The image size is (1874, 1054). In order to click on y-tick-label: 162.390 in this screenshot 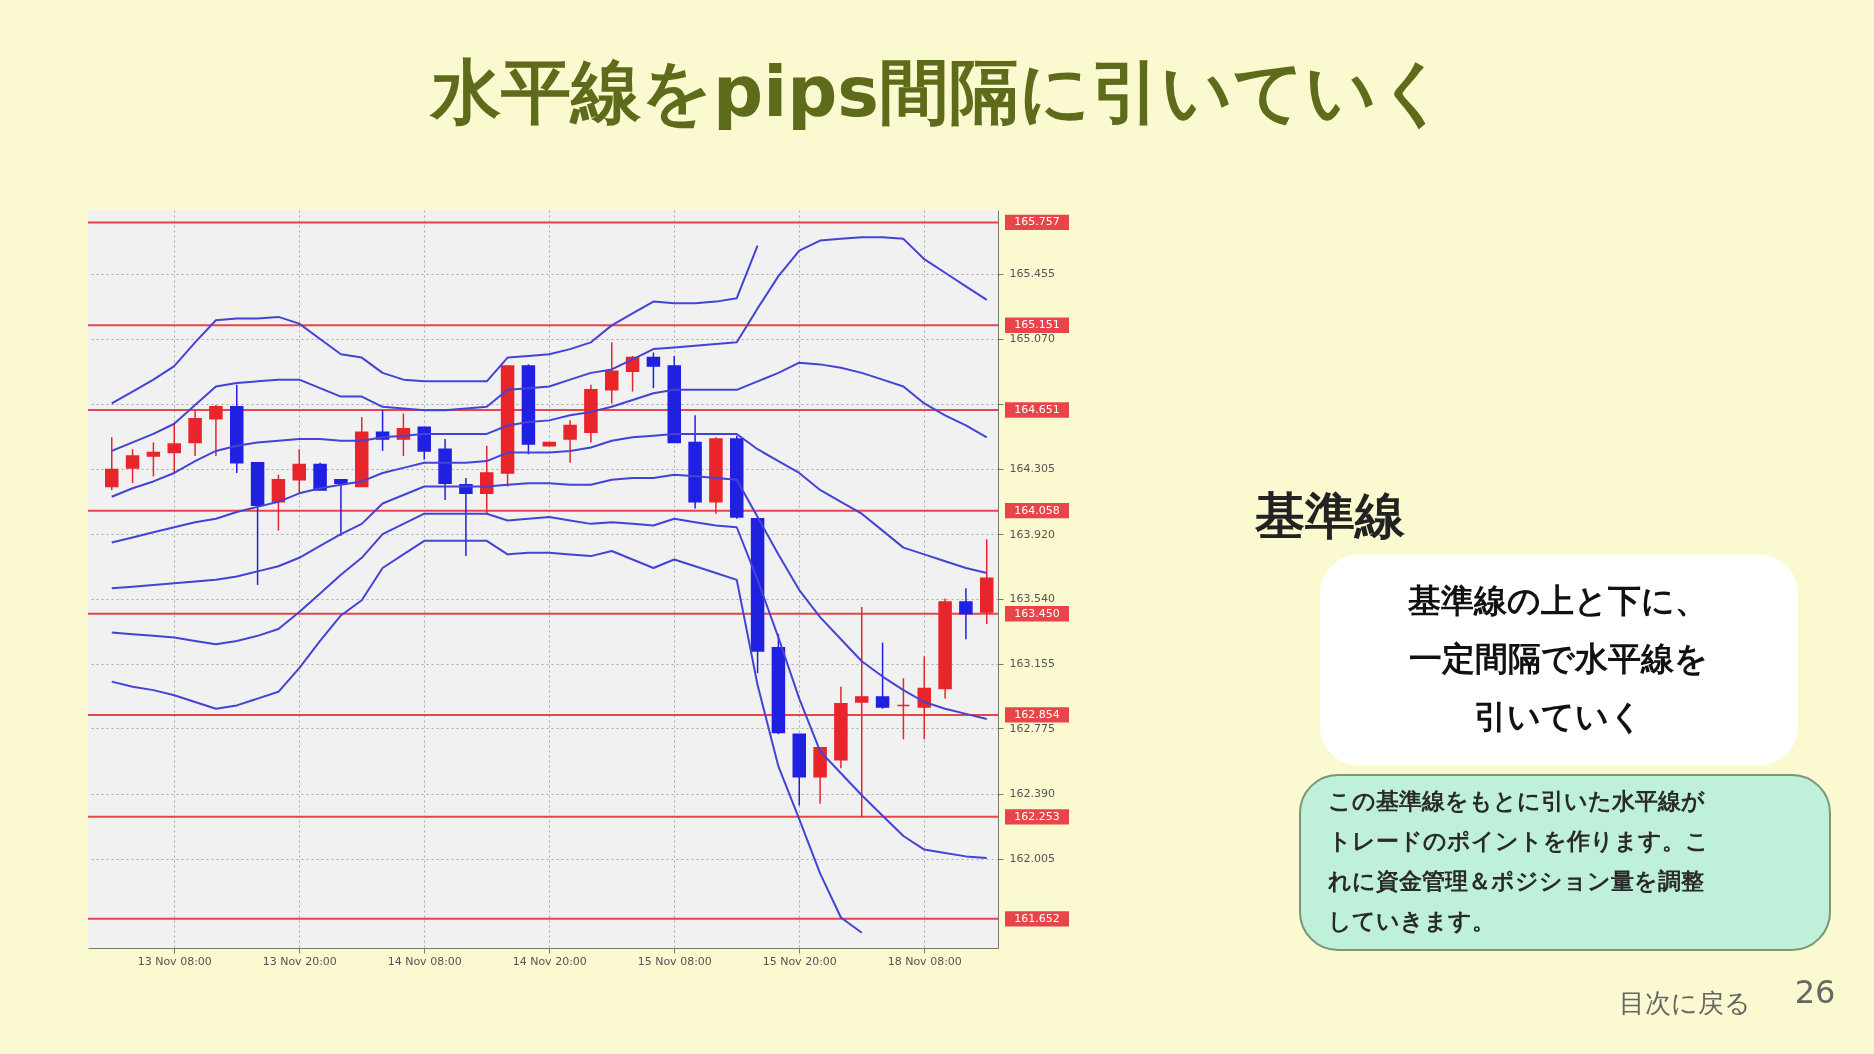, I will do `click(1032, 794)`.